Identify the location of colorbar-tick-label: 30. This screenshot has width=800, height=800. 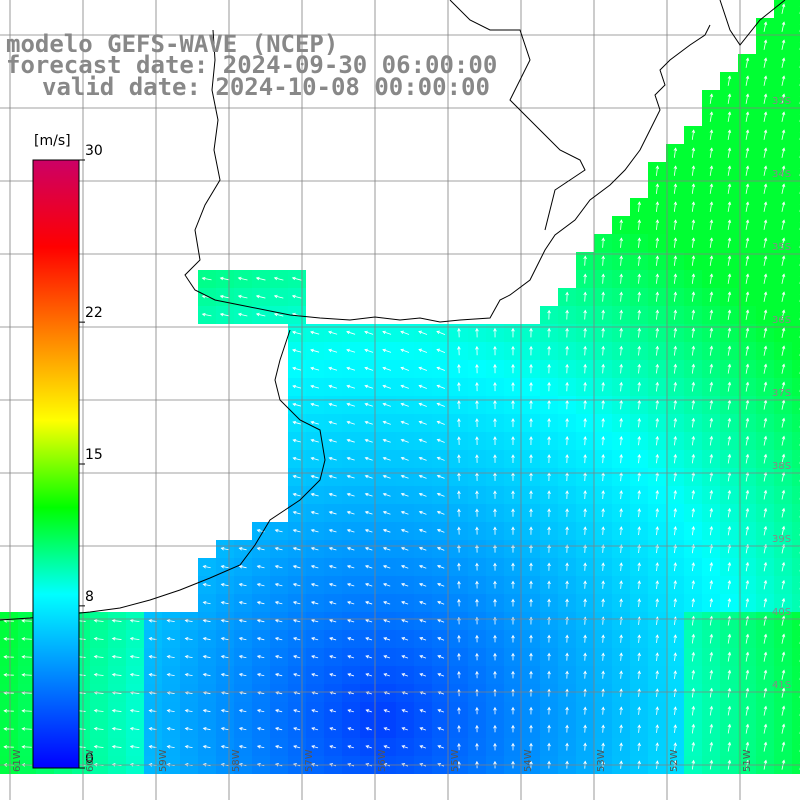
(94, 151).